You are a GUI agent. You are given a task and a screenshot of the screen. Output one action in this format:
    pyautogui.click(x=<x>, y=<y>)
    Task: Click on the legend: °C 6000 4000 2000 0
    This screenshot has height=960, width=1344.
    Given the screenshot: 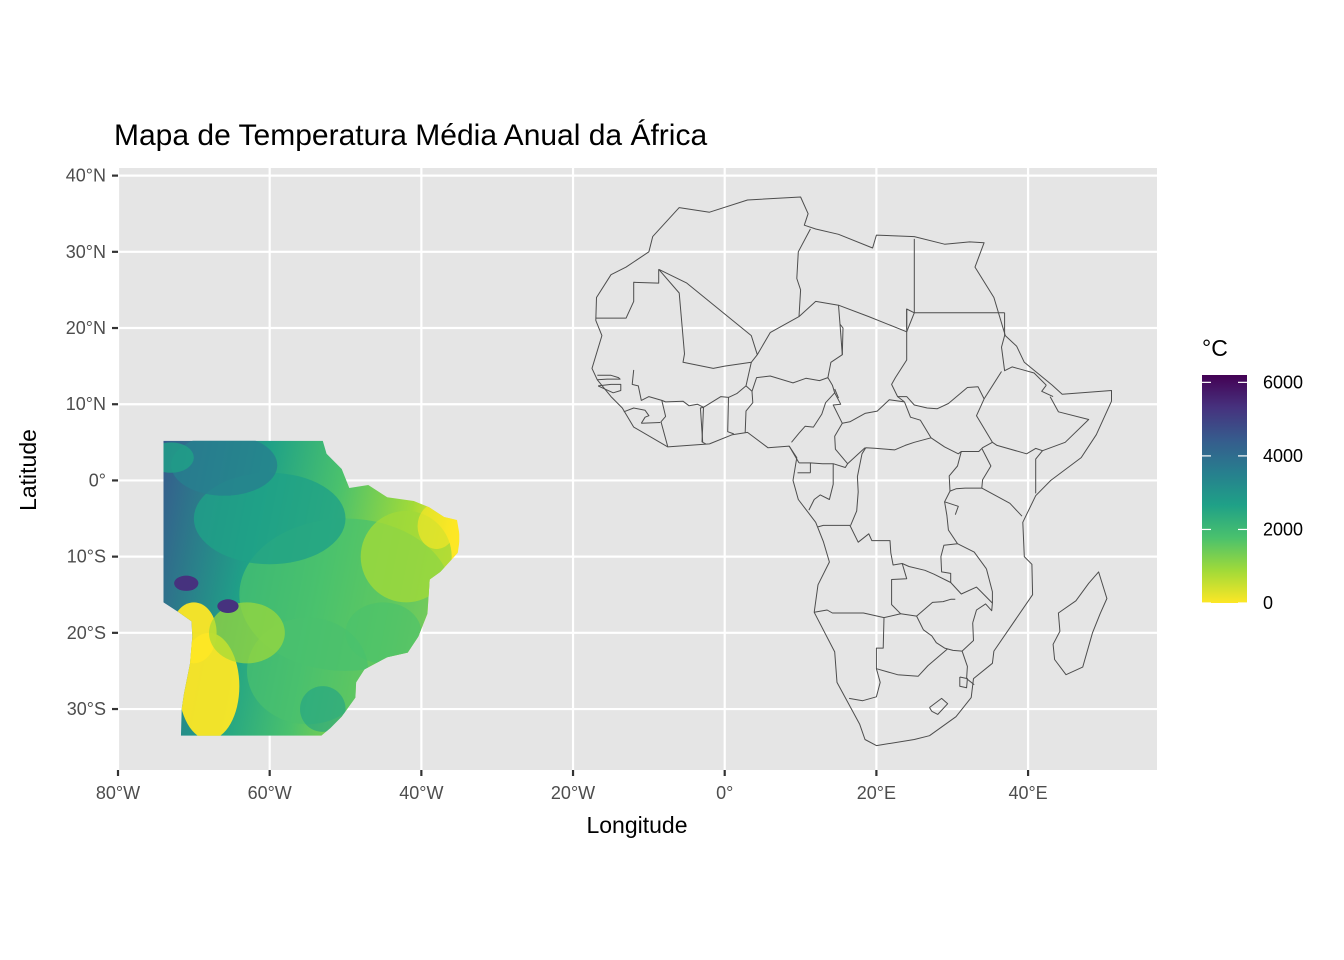 What is the action you would take?
    pyautogui.click(x=1252, y=474)
    